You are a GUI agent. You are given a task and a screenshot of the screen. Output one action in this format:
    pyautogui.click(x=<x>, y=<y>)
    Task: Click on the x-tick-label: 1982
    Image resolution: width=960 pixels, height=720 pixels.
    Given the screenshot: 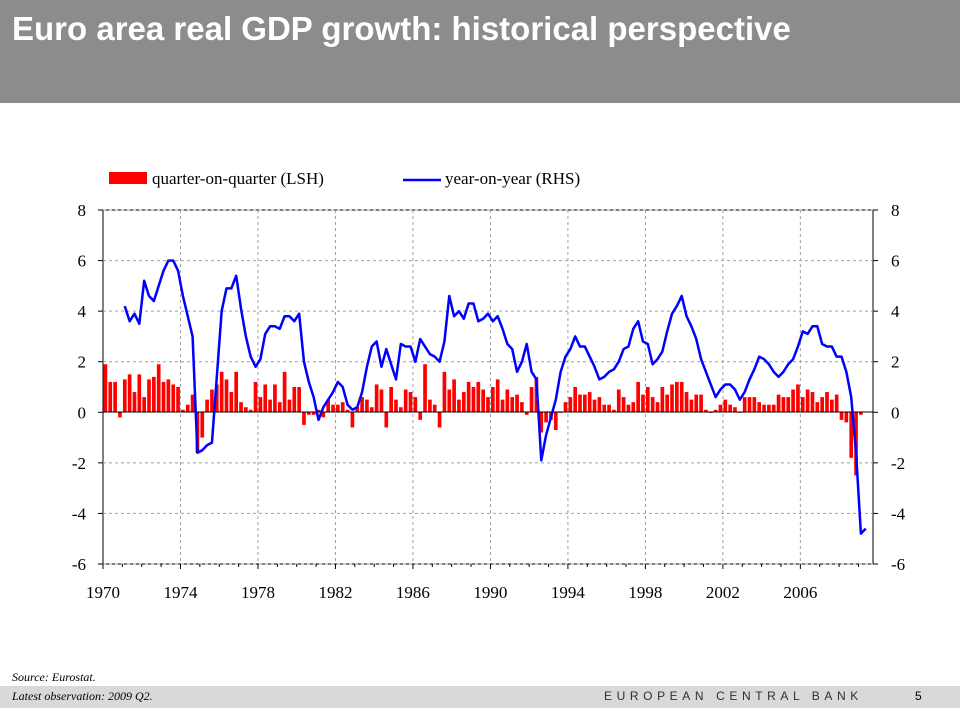 What is the action you would take?
    pyautogui.click(x=335, y=592)
    